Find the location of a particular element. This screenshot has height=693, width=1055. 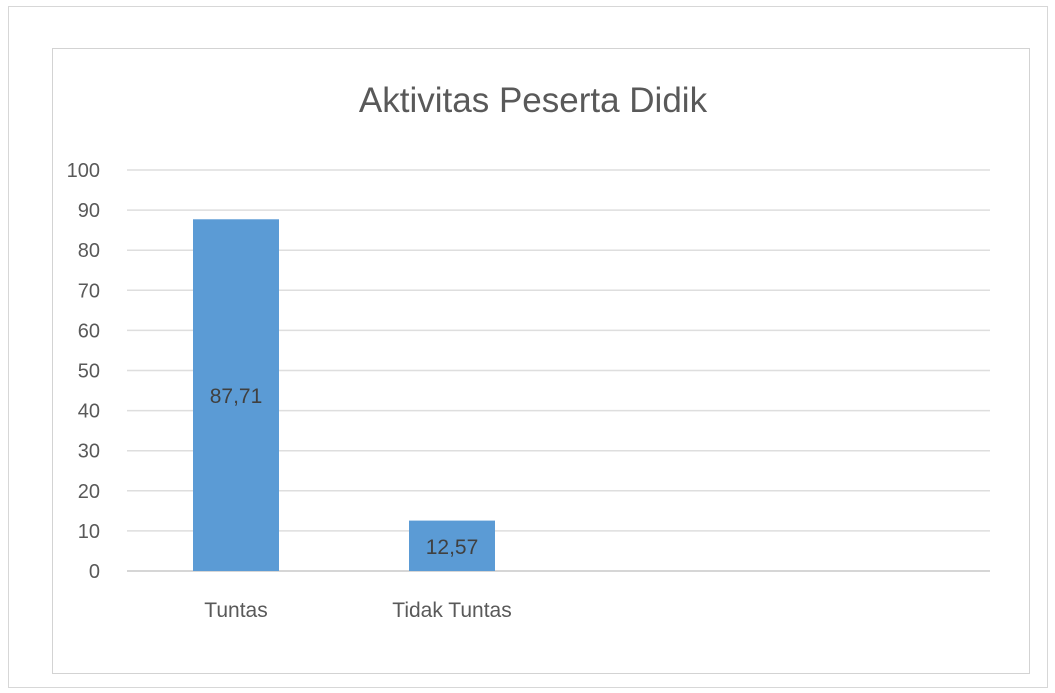

y-axis-tick-labels: 0 10 20 30 40 50 60 70 80 90 100 is located at coordinates (83, 371).